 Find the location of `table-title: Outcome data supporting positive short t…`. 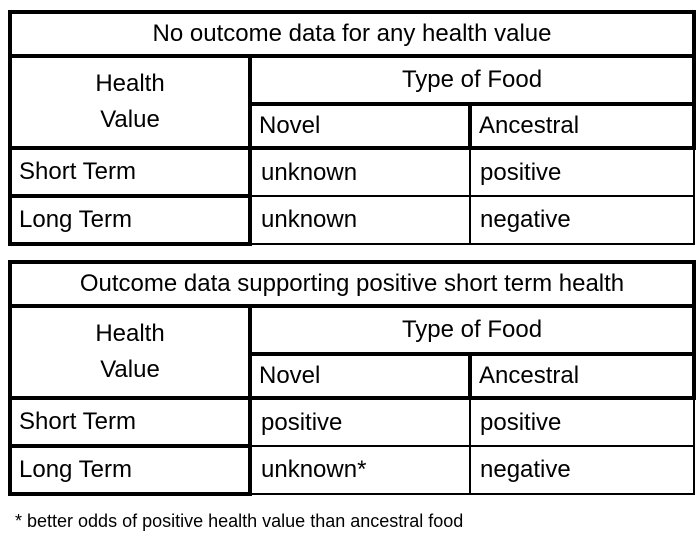

table-title: Outcome data supporting positive short t… is located at coordinates (352, 284).